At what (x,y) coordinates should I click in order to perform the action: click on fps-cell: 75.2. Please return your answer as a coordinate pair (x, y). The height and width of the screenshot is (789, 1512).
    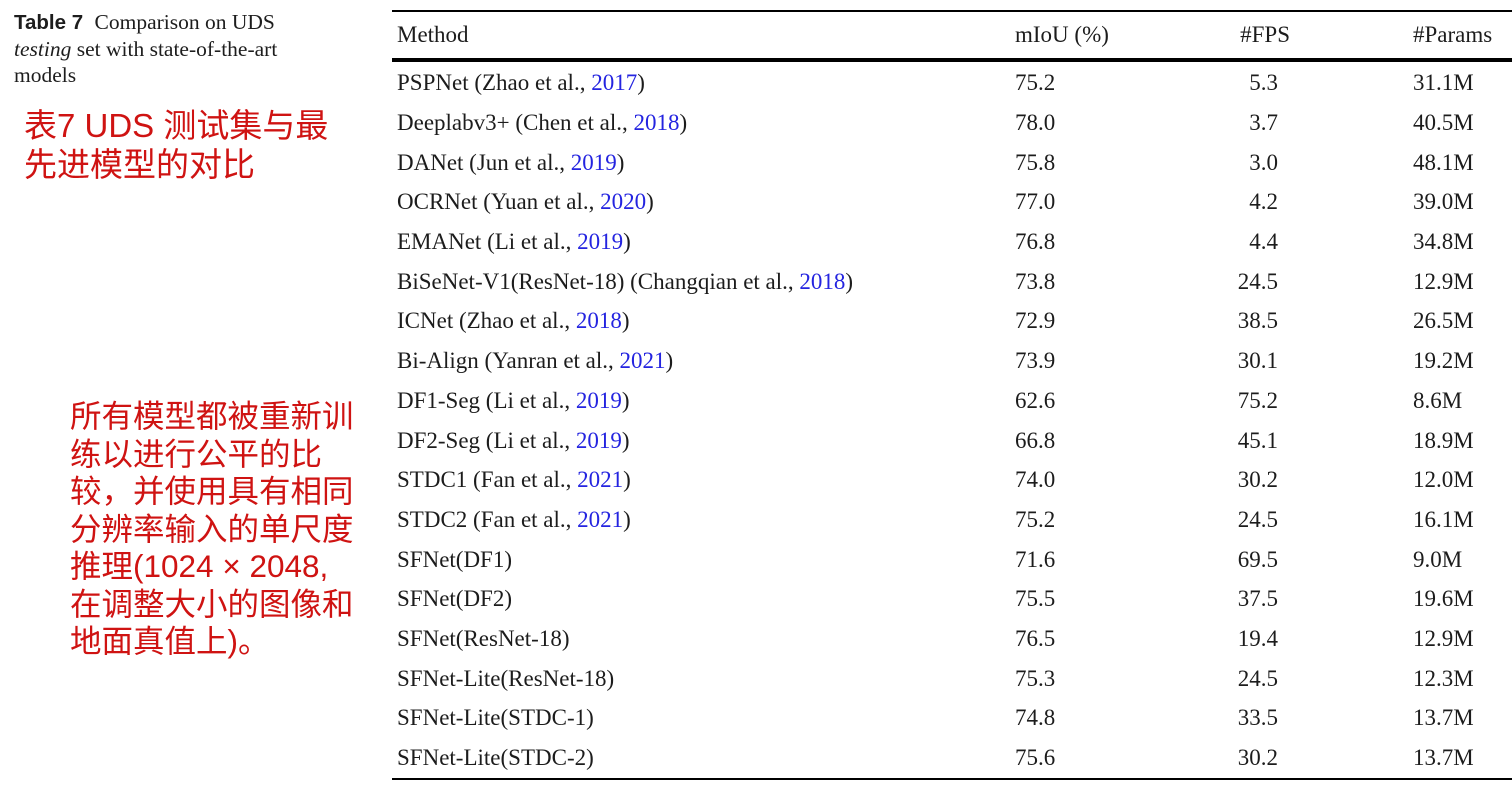
    Looking at the image, I should click on (1257, 400).